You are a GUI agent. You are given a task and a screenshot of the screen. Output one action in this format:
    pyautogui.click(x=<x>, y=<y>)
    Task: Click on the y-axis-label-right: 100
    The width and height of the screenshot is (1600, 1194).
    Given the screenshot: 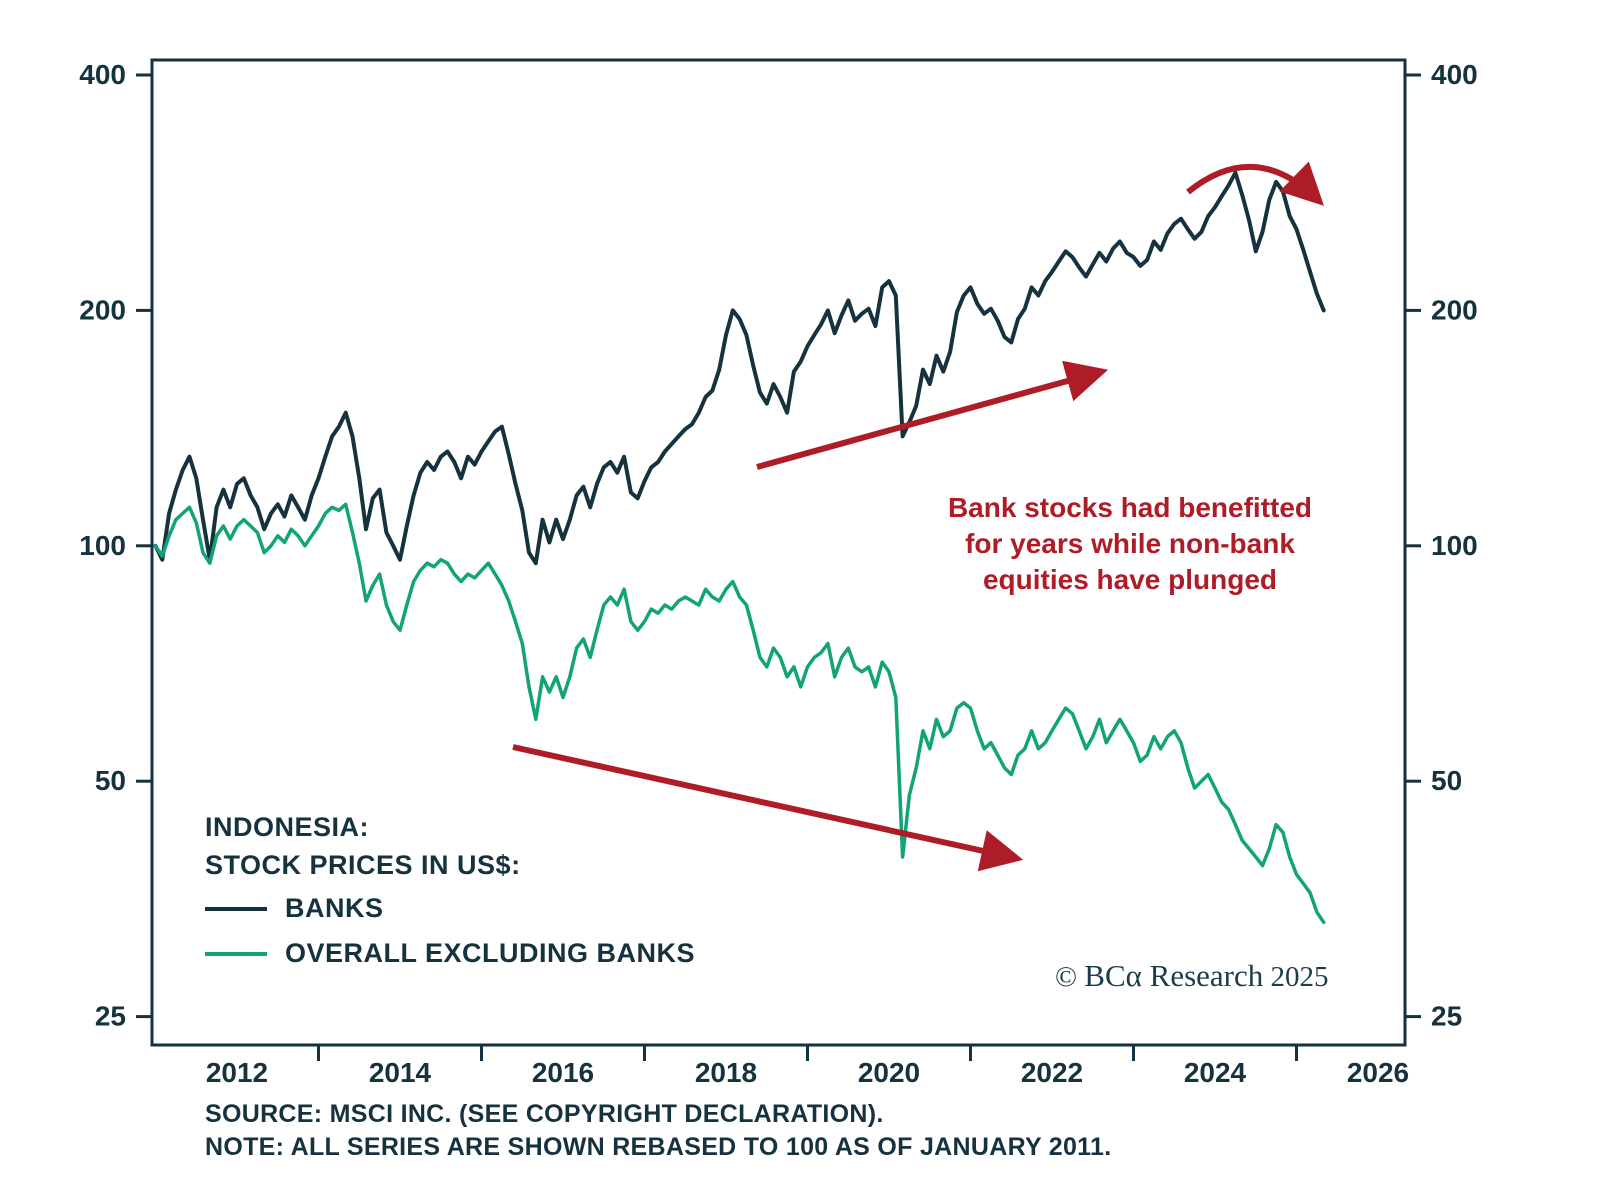 What is the action you would take?
    pyautogui.click(x=1454, y=545)
    